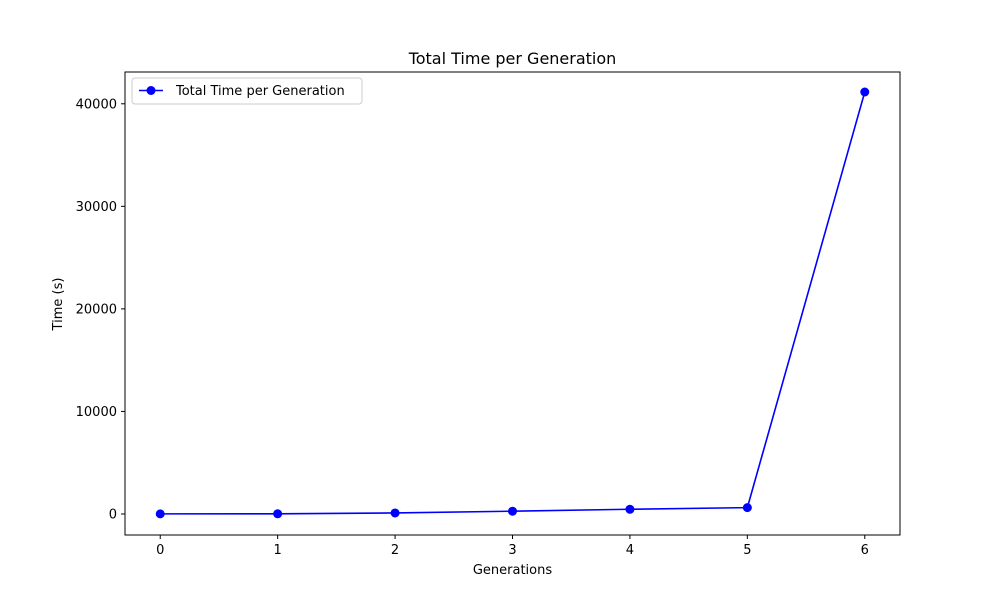  I want to click on y-tick-label: 20000, so click(96, 309).